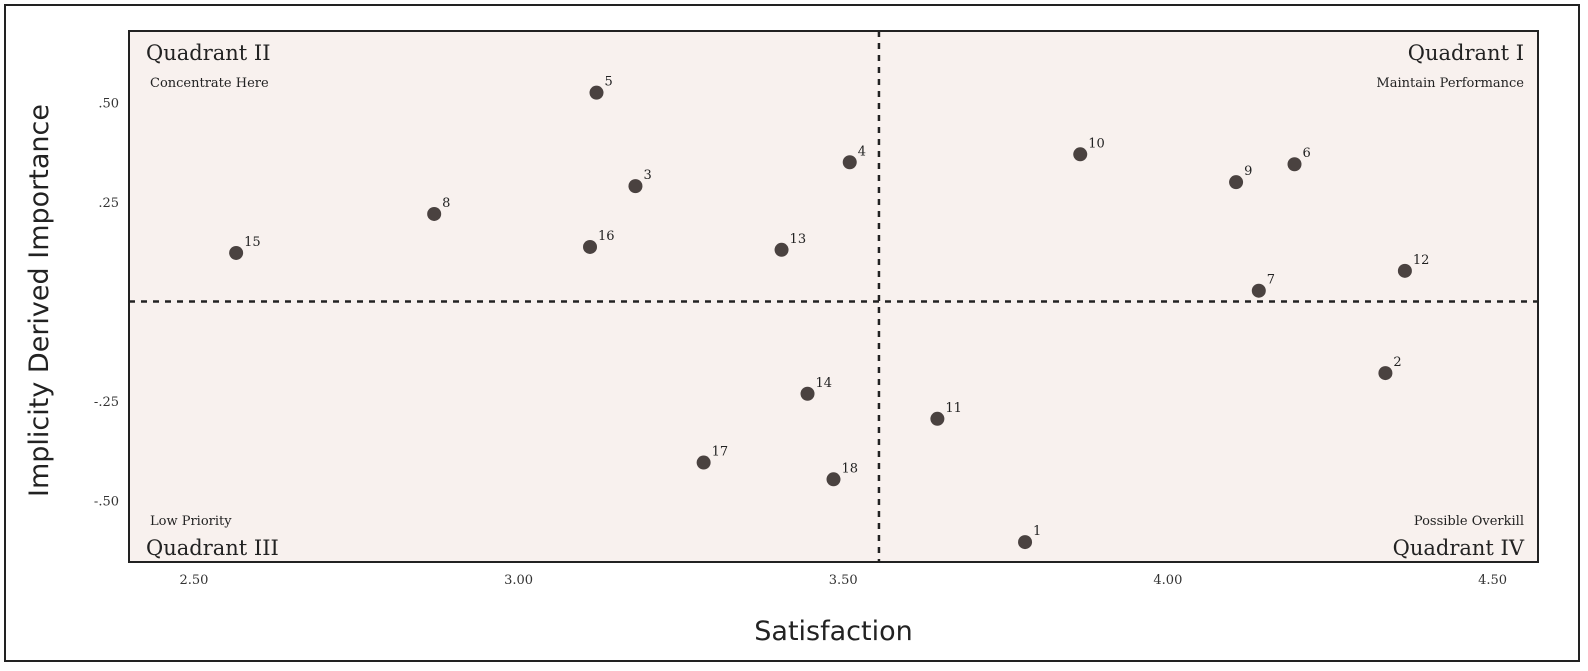 This screenshot has height=671, width=1588. Describe the element at coordinates (1037, 531) in the screenshot. I see `data-point-label: 1` at that location.